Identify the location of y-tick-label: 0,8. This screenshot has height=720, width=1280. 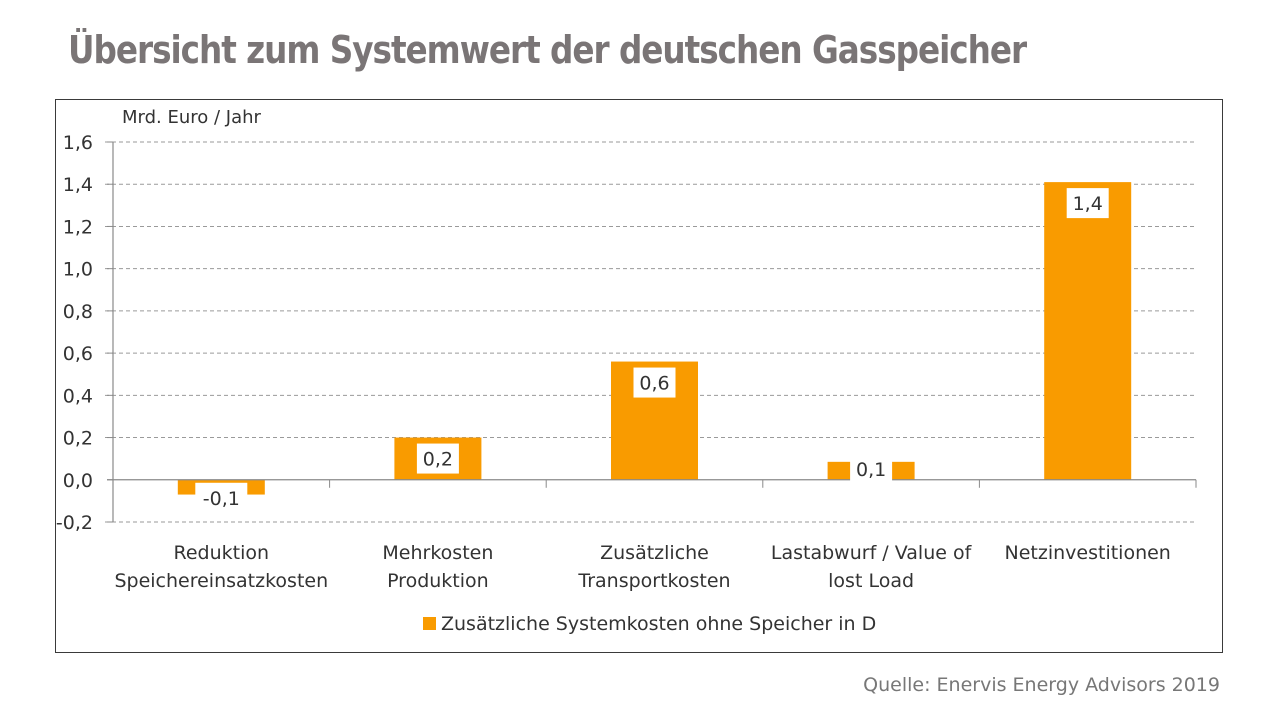
(78, 312).